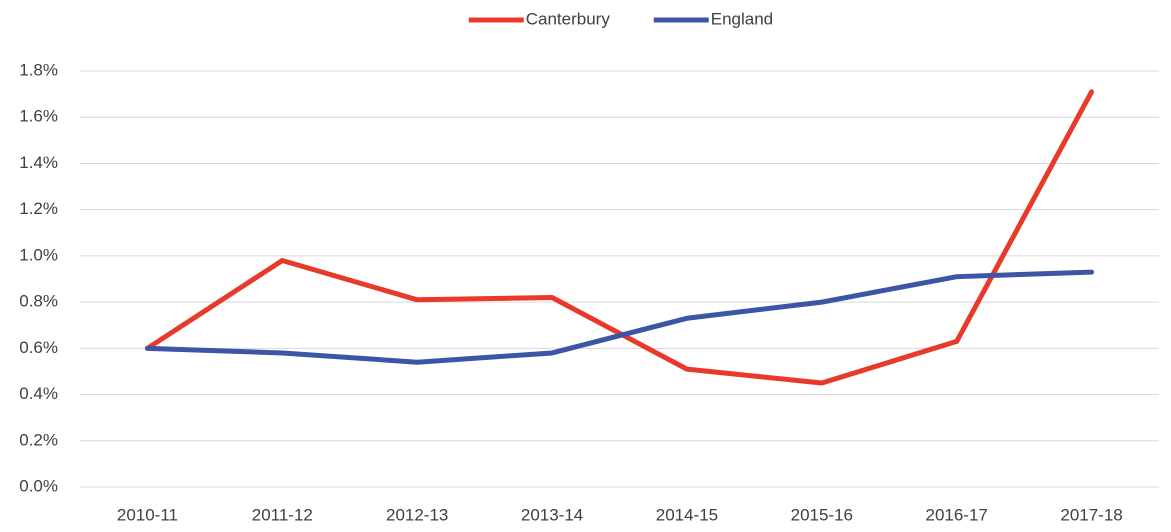 Image resolution: width=1171 pixels, height=532 pixels. What do you see at coordinates (417, 514) in the screenshot?
I see `x-tick-label: 2012-13` at bounding box center [417, 514].